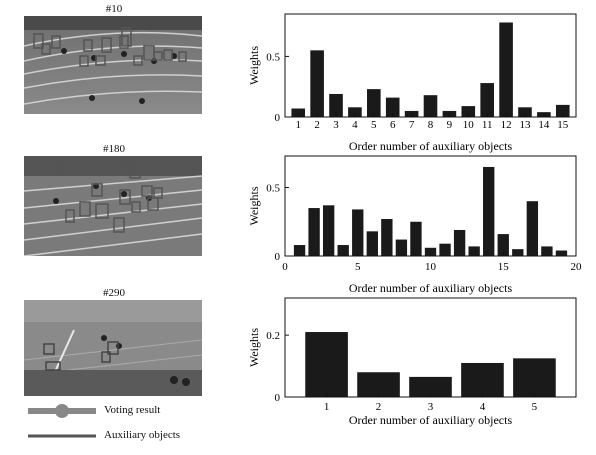  Describe the element at coordinates (431, 267) in the screenshot. I see `chart-2-xtick-label: 10` at that location.